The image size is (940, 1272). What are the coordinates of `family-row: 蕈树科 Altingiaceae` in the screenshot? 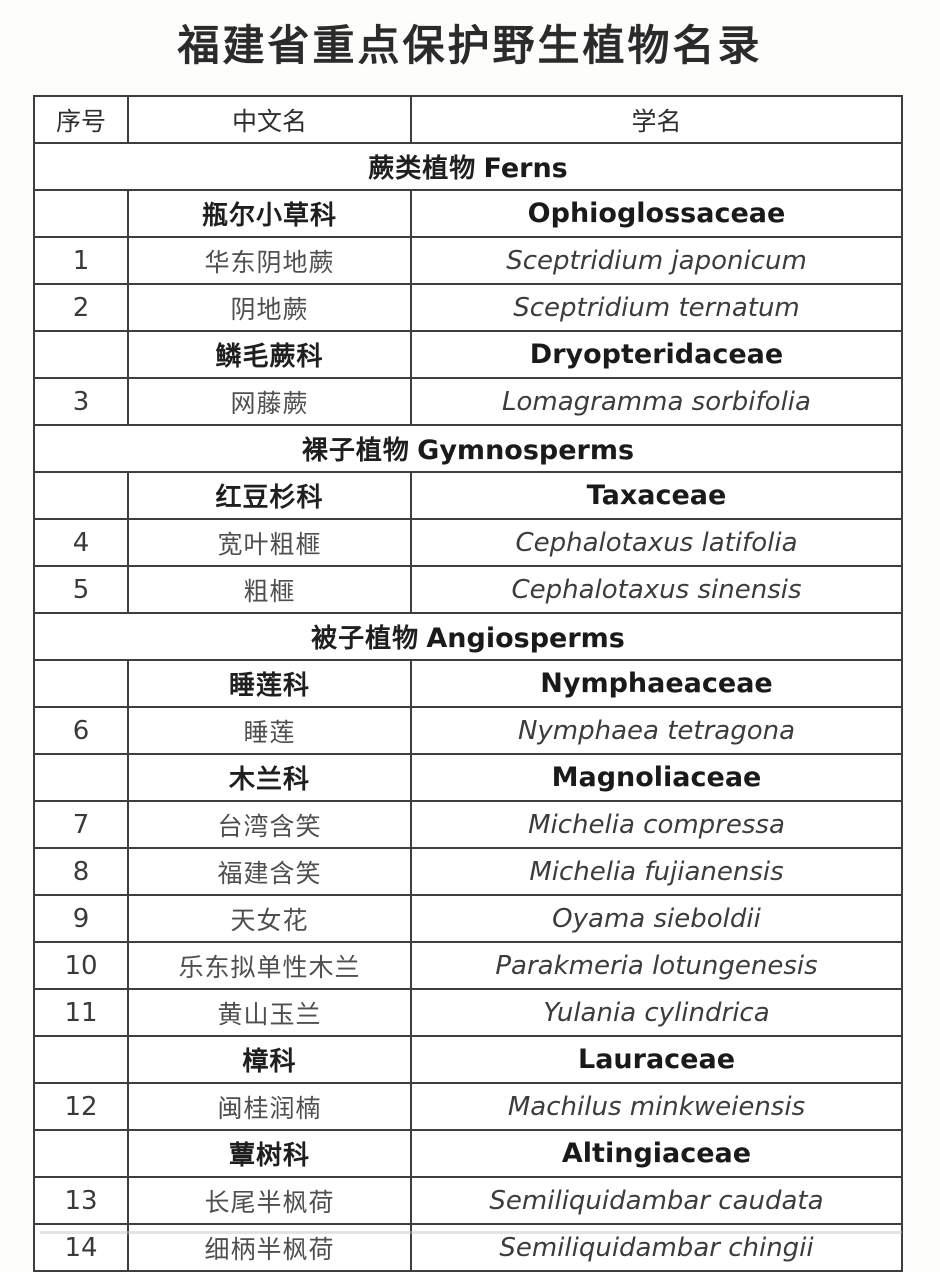 It's located at (468, 1153).